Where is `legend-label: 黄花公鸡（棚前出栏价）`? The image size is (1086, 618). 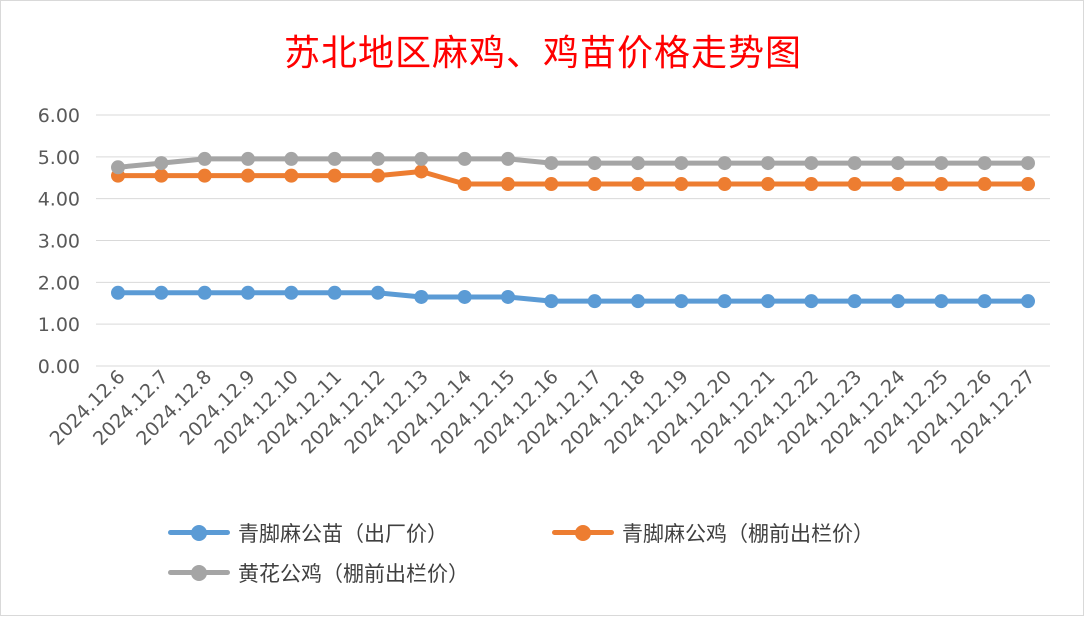
legend-label: 黄花公鸡（棚前出栏价） is located at coordinates (353, 574).